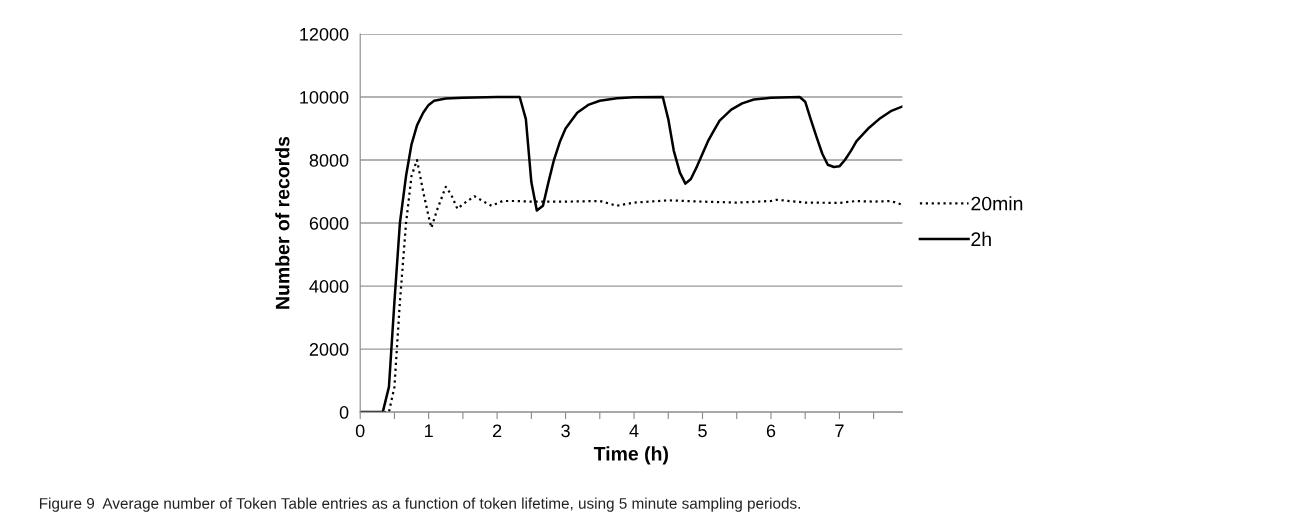 The image size is (1291, 523). I want to click on y-tick-label: 6000, so click(329, 223).